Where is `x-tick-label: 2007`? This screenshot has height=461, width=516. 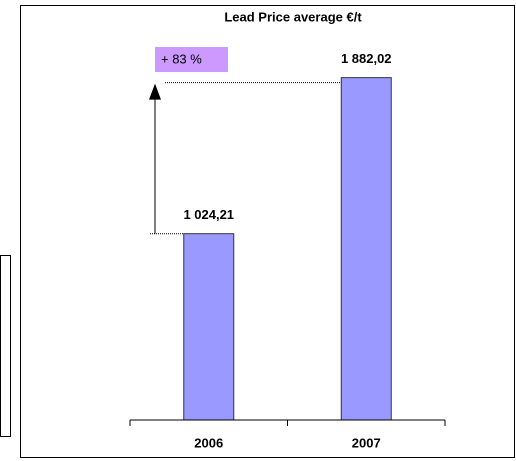
x-tick-label: 2007 is located at coordinates (366, 442).